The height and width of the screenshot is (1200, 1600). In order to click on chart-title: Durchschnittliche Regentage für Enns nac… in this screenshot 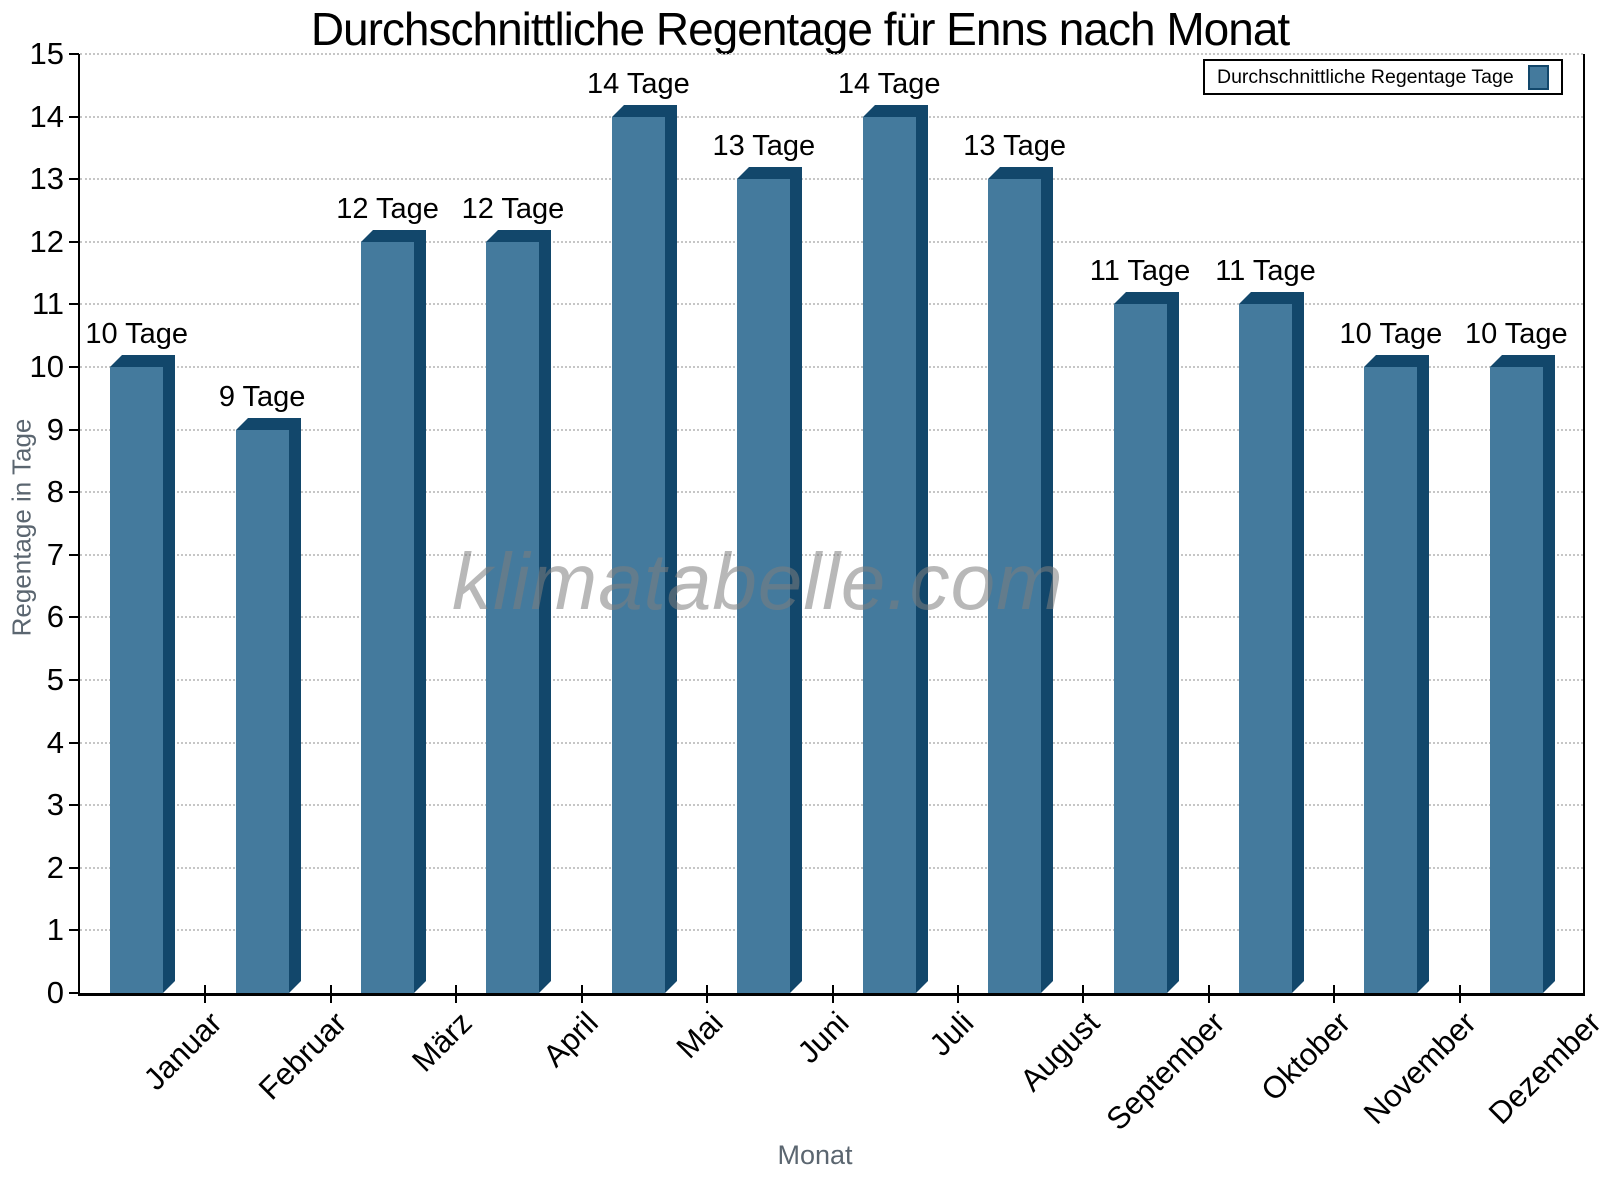, I will do `click(800, 29)`.